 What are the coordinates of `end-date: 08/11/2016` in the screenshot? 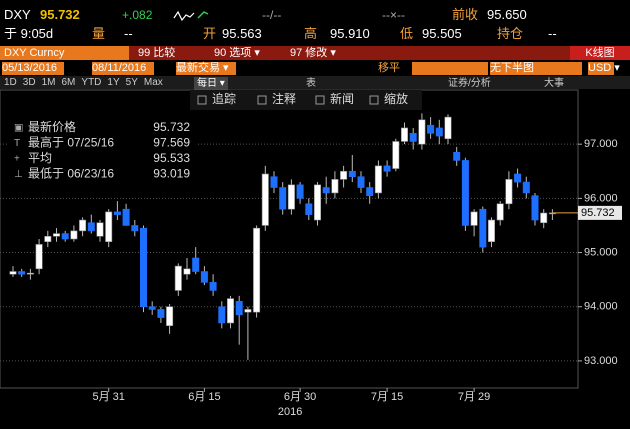 It's located at (123, 68).